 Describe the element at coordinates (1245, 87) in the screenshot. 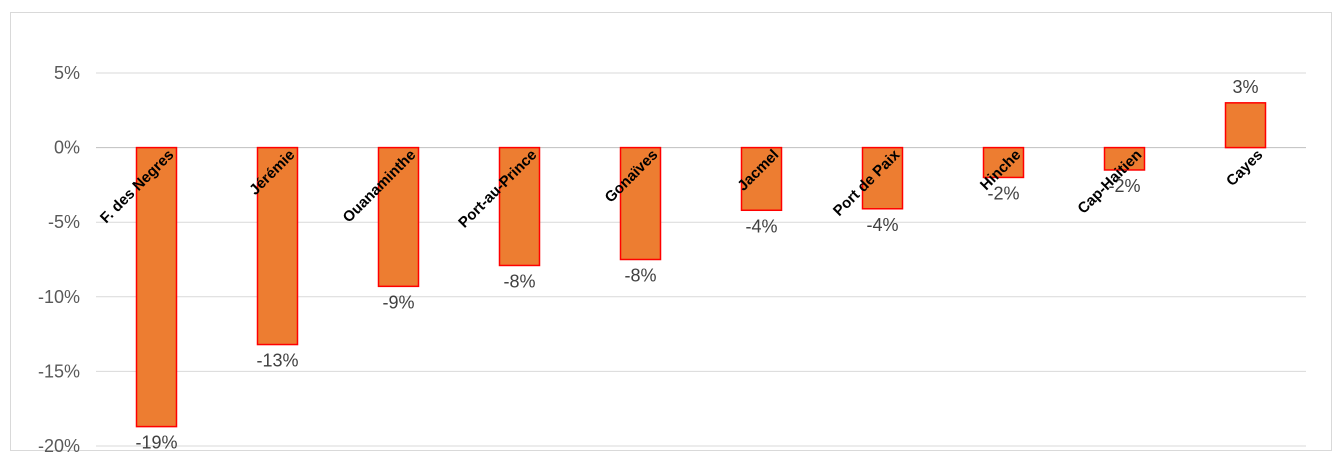

I see `data-label: 3%` at that location.